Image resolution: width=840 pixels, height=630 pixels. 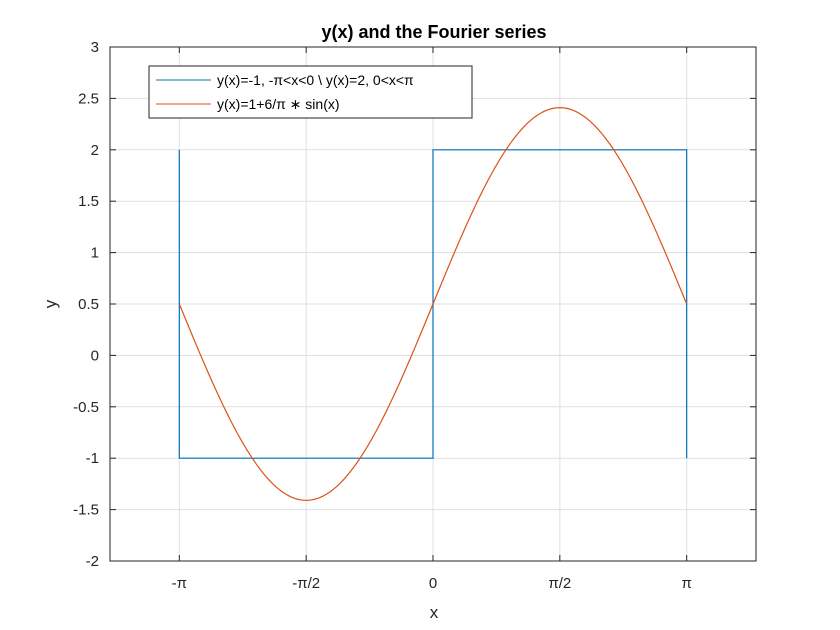 I want to click on x-tick-label: π/2, so click(x=559, y=583).